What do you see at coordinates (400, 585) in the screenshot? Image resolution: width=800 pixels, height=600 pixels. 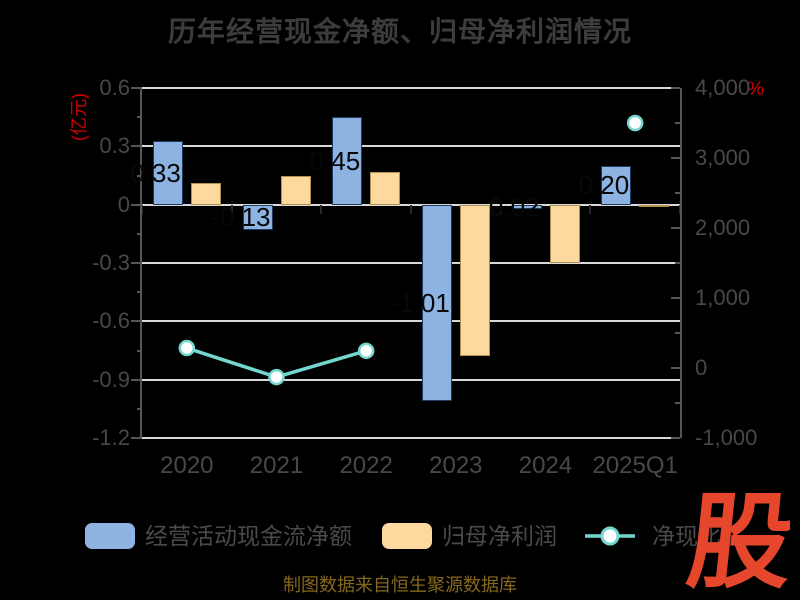 I see `data-source-caption: 制图数据来自恒生聚源数据库` at bounding box center [400, 585].